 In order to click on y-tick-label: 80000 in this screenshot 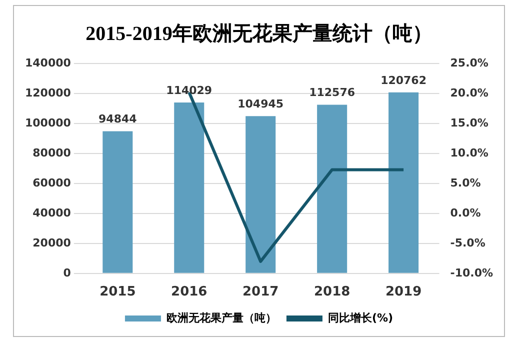, I will do `click(52, 153)`.